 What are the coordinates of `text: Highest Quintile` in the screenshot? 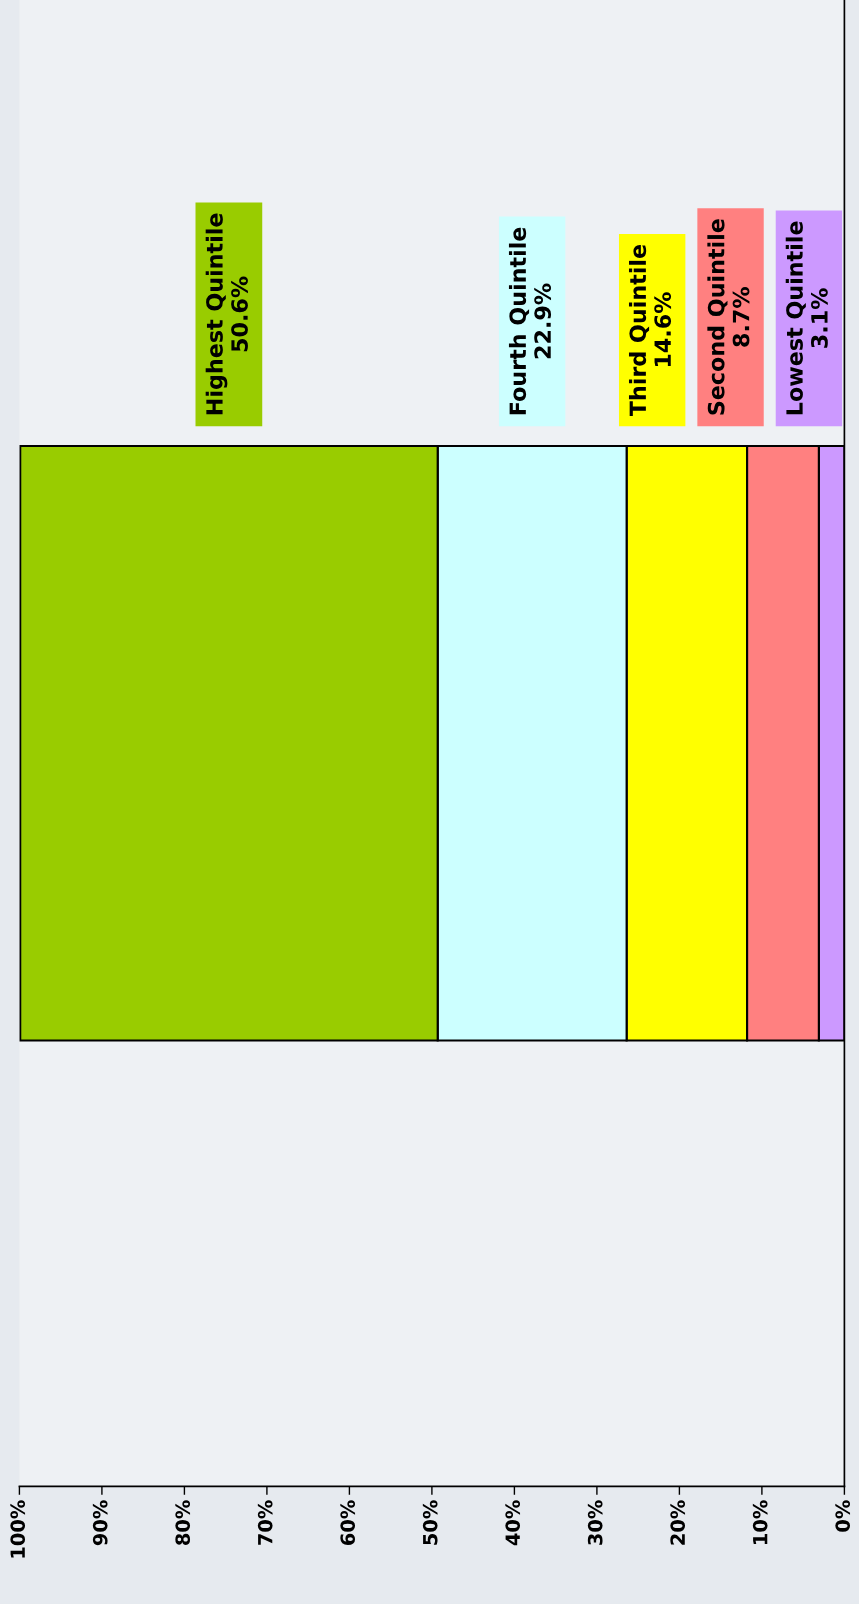 It's located at (216, 314).